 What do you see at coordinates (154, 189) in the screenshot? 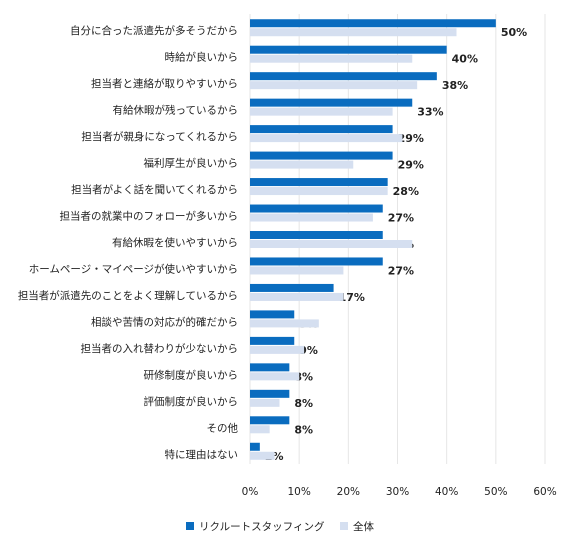
I see `category-label: 担当者がよく話を聞いてくれるから` at bounding box center [154, 189].